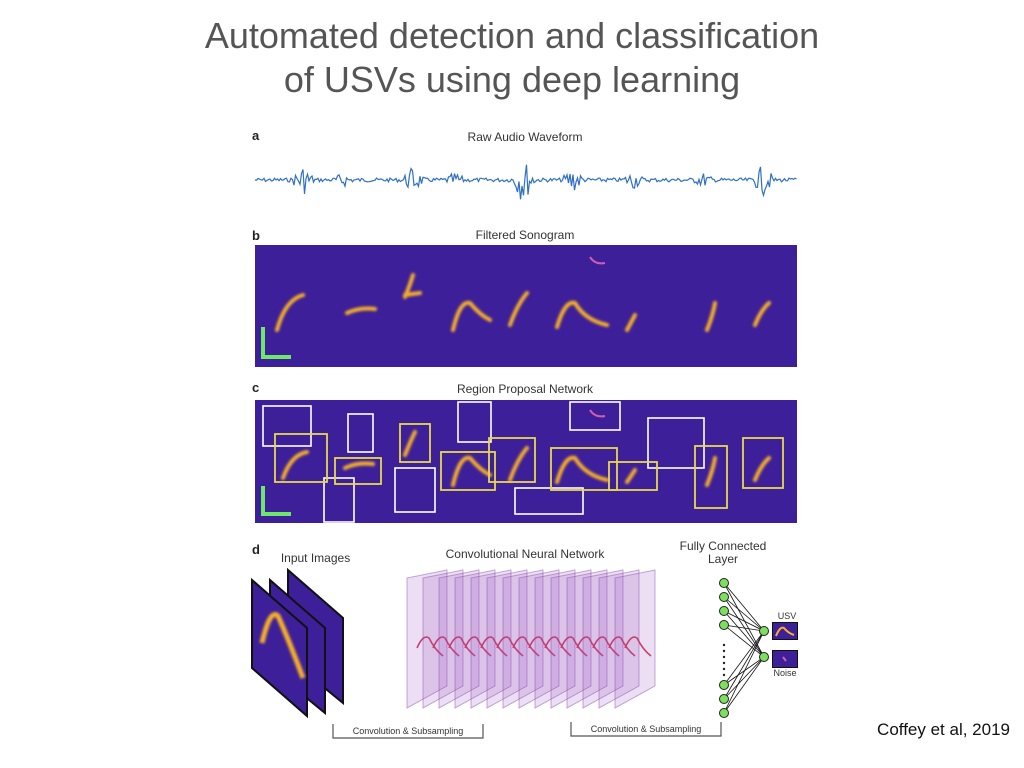  What do you see at coordinates (723, 559) in the screenshot?
I see `fc-label-line2: Layer` at bounding box center [723, 559].